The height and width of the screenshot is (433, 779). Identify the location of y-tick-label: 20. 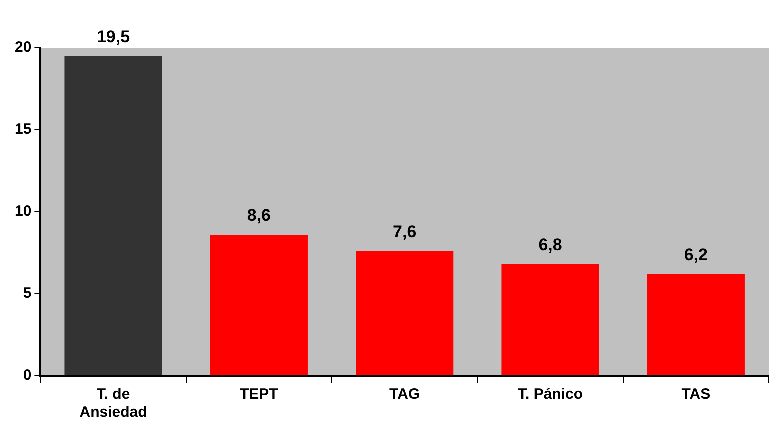
(23, 47).